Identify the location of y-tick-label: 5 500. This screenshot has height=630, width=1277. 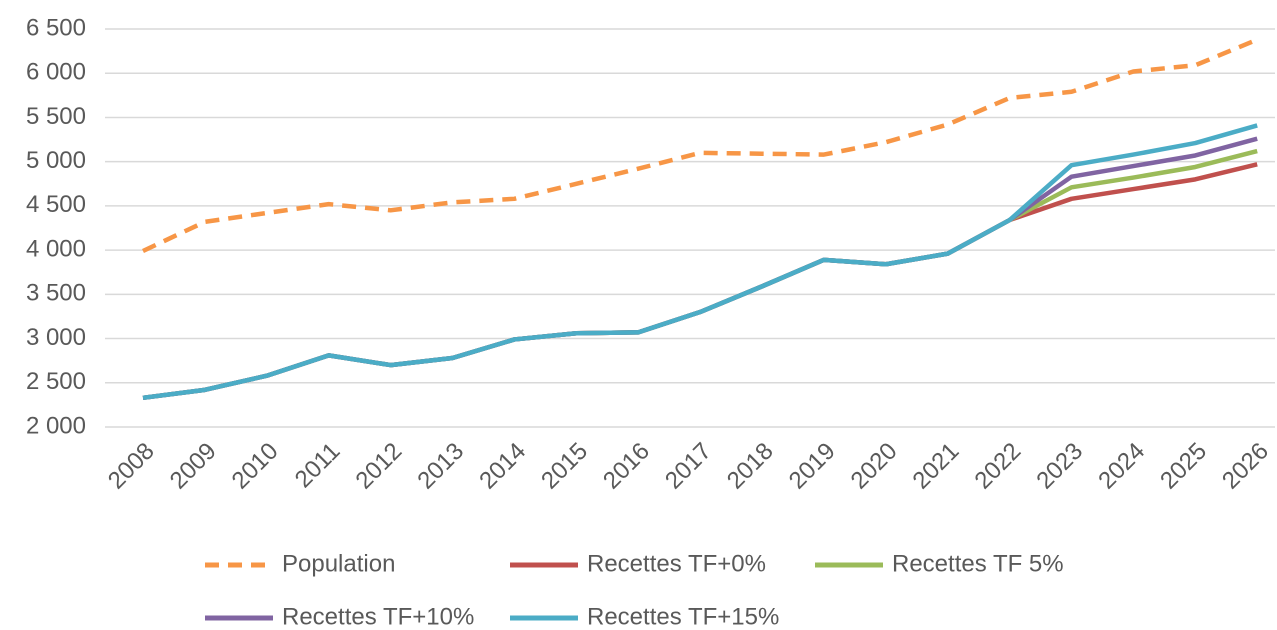
(56, 116).